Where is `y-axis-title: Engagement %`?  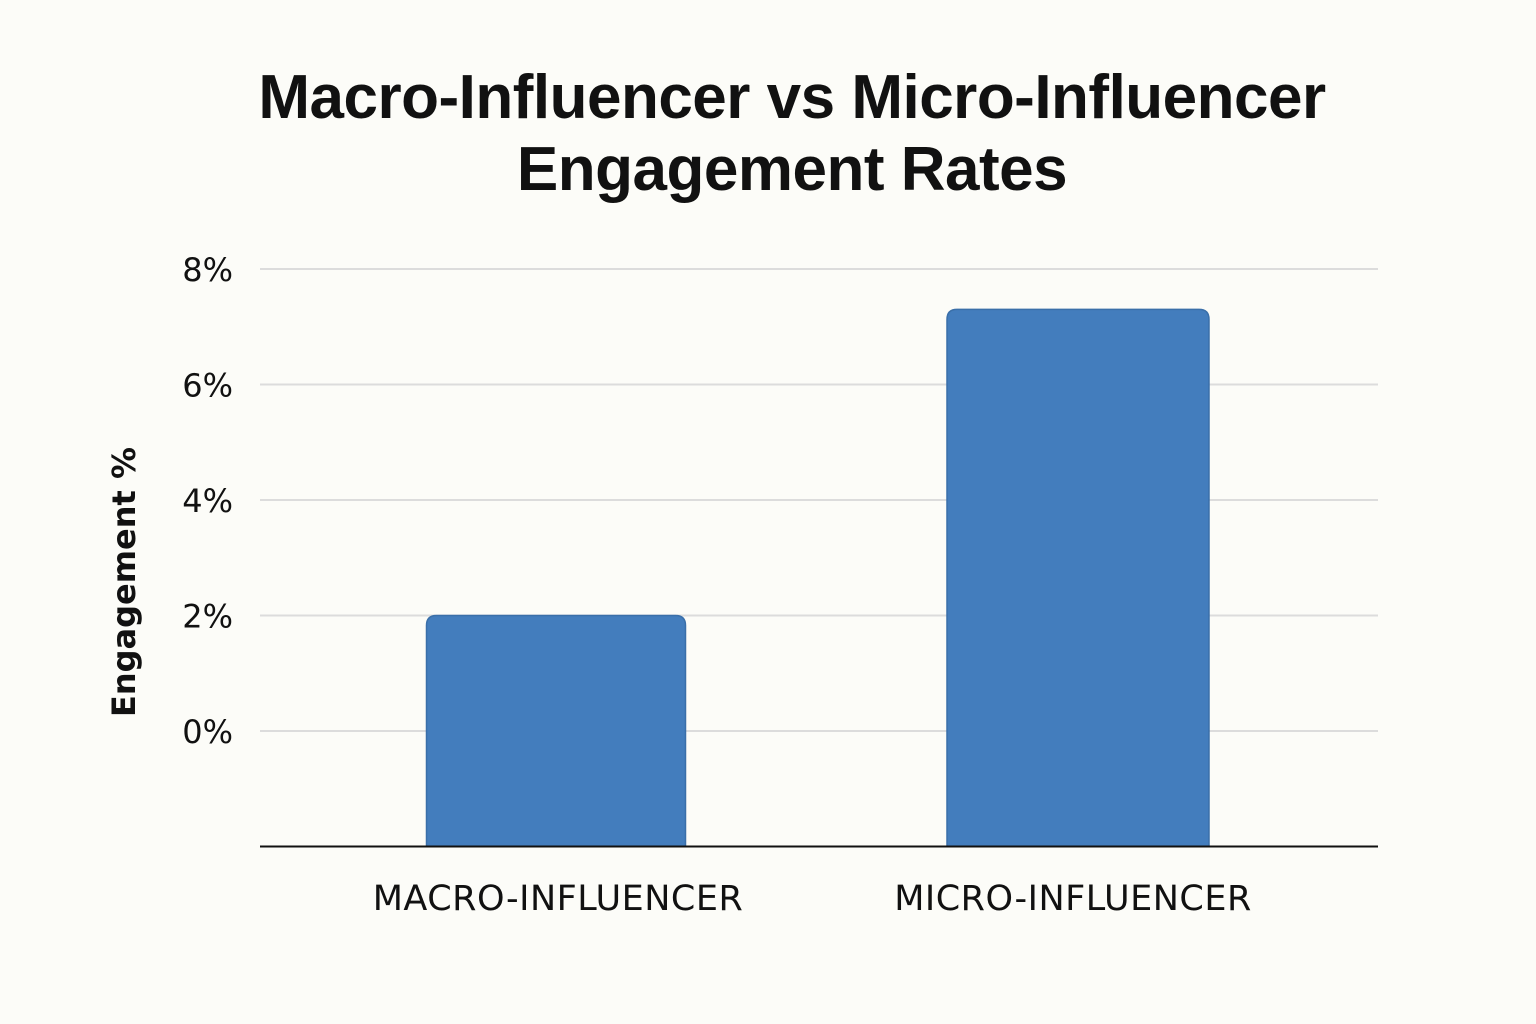
y-axis-title: Engagement % is located at coordinates (124, 582).